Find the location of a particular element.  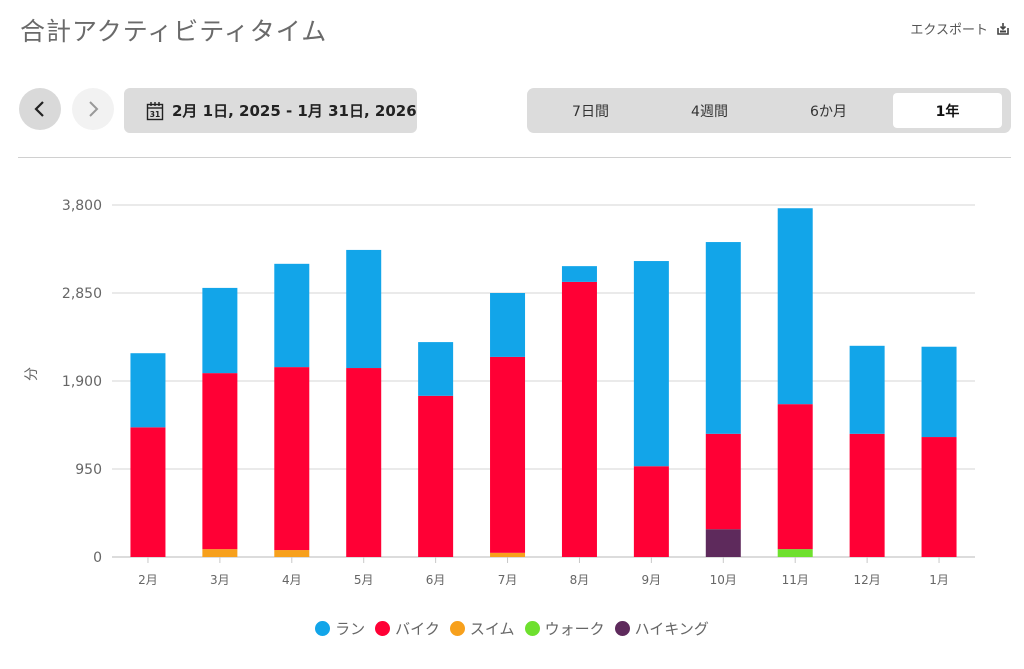

period-option-1year: 1年 is located at coordinates (947, 110).